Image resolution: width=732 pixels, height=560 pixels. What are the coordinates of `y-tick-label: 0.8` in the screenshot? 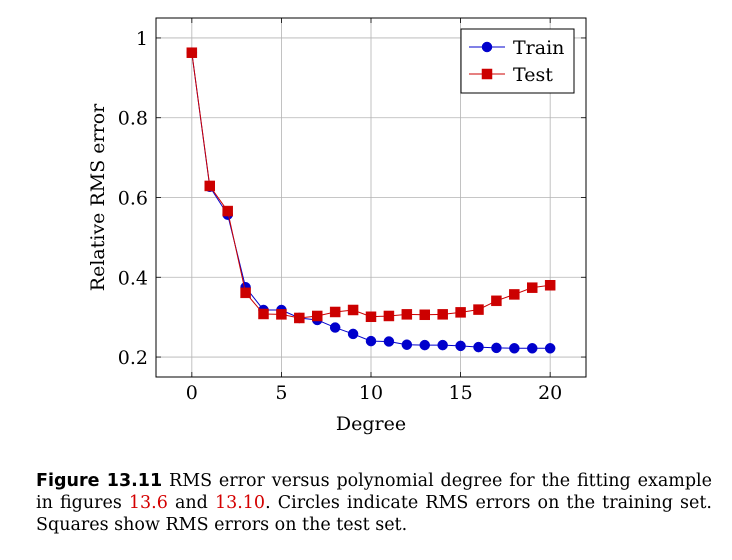 It's located at (133, 119).